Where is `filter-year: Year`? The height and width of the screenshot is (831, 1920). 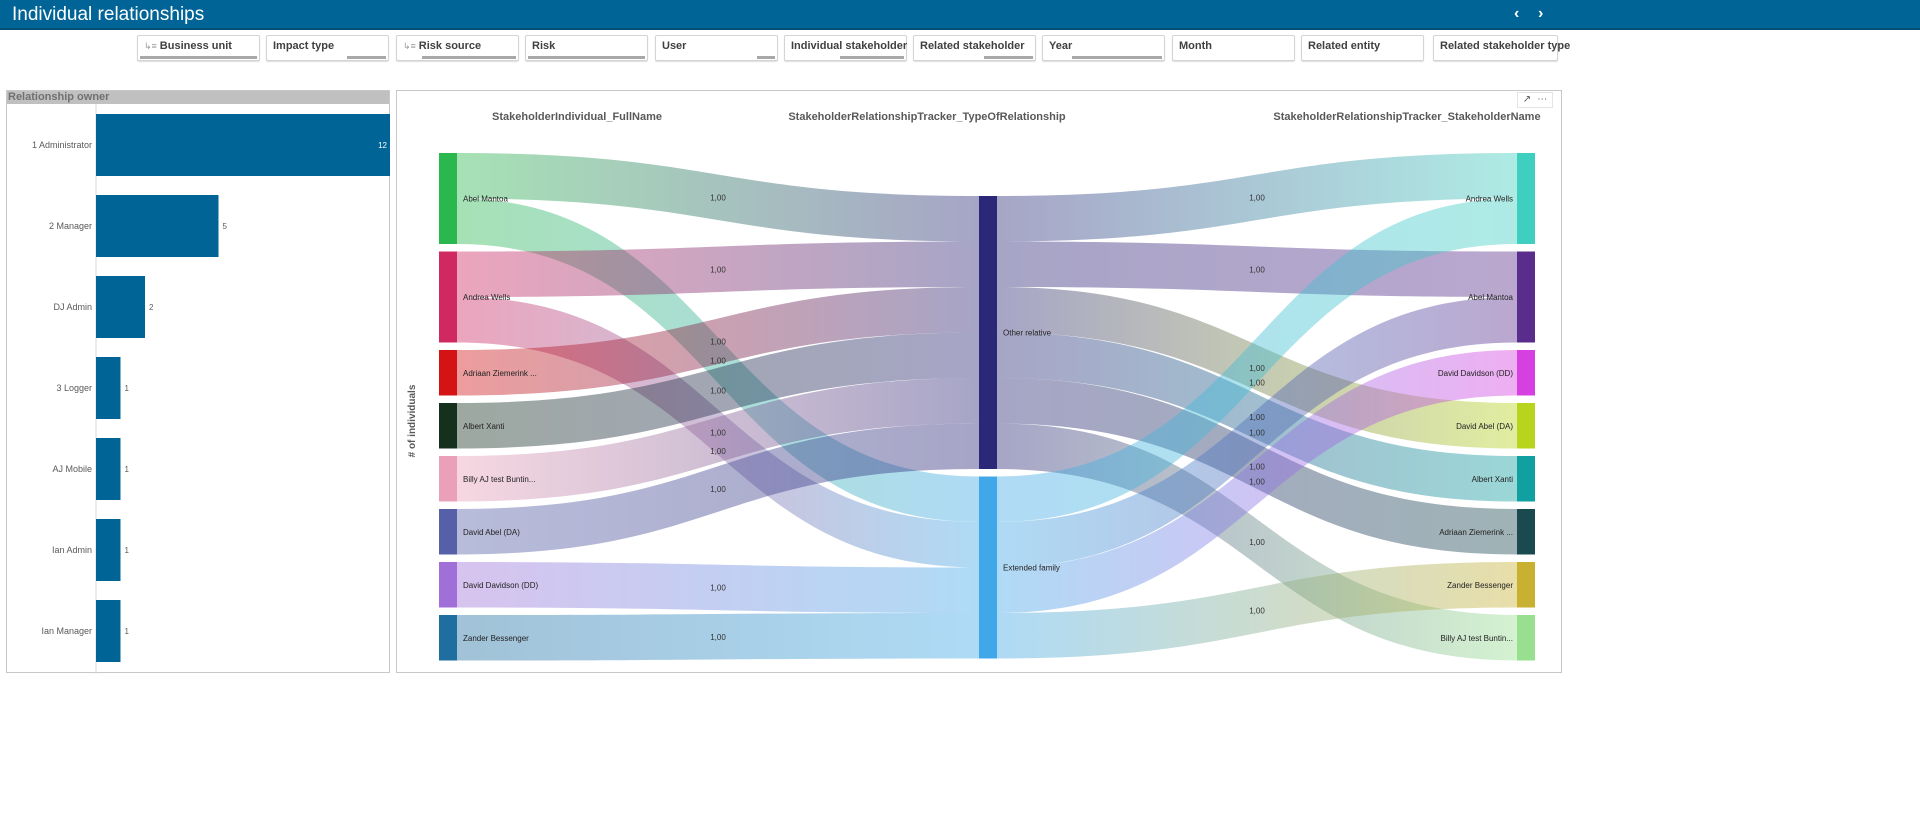
filter-year: Year is located at coordinates (1103, 48).